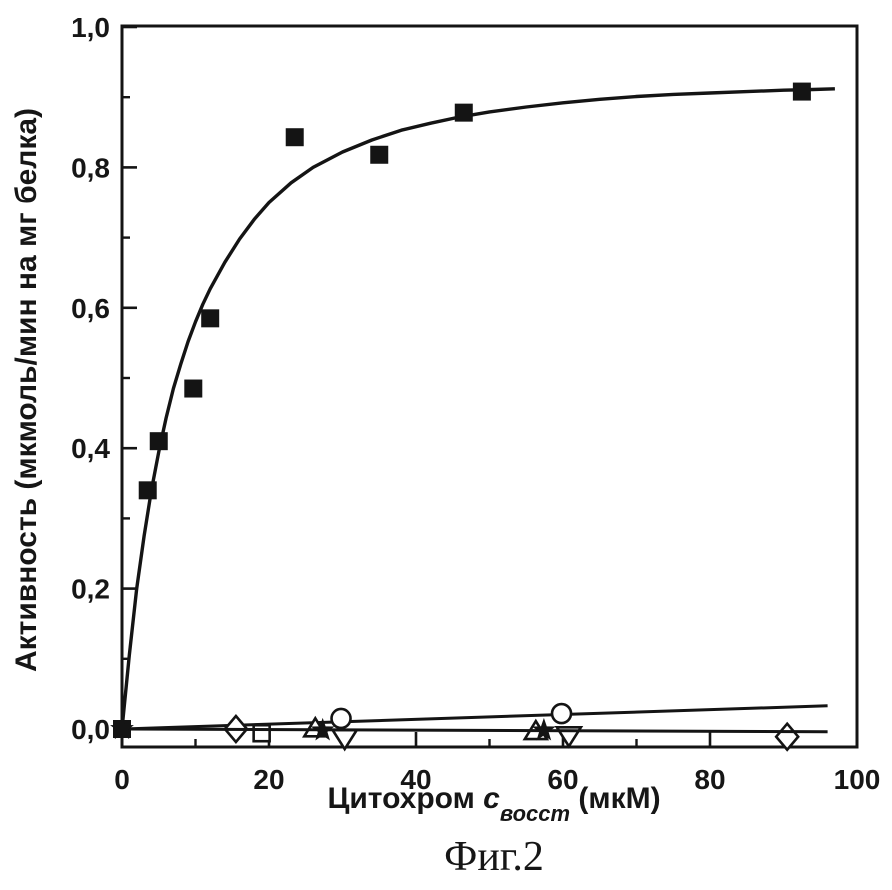 This screenshot has height=890, width=892. I want to click on y-tick-label: 0,8, so click(90, 167).